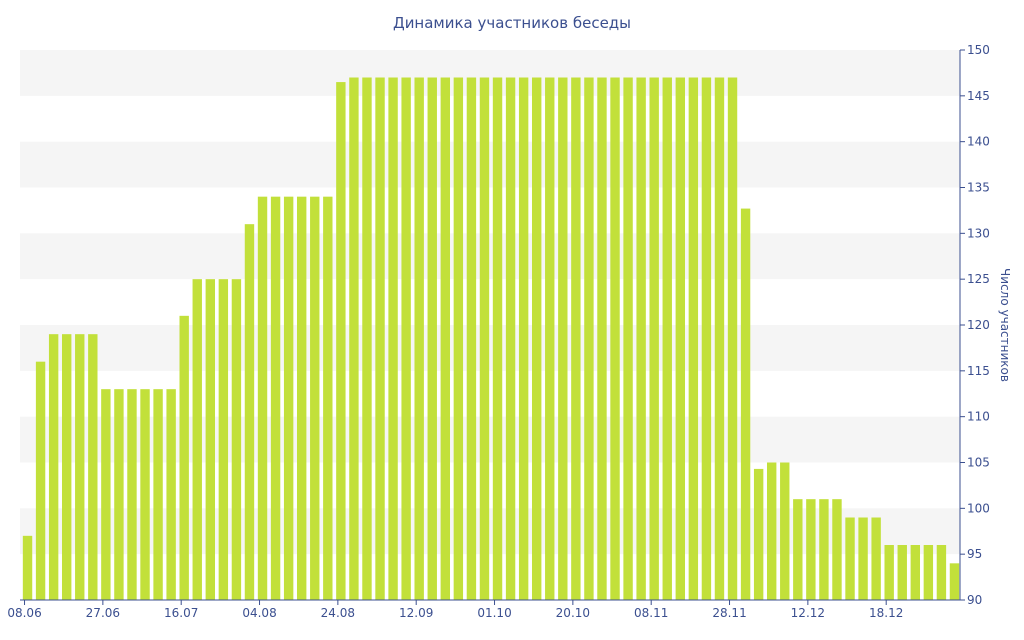  Describe the element at coordinates (24, 613) in the screenshot. I see `x-tick-label: 08.06` at that location.